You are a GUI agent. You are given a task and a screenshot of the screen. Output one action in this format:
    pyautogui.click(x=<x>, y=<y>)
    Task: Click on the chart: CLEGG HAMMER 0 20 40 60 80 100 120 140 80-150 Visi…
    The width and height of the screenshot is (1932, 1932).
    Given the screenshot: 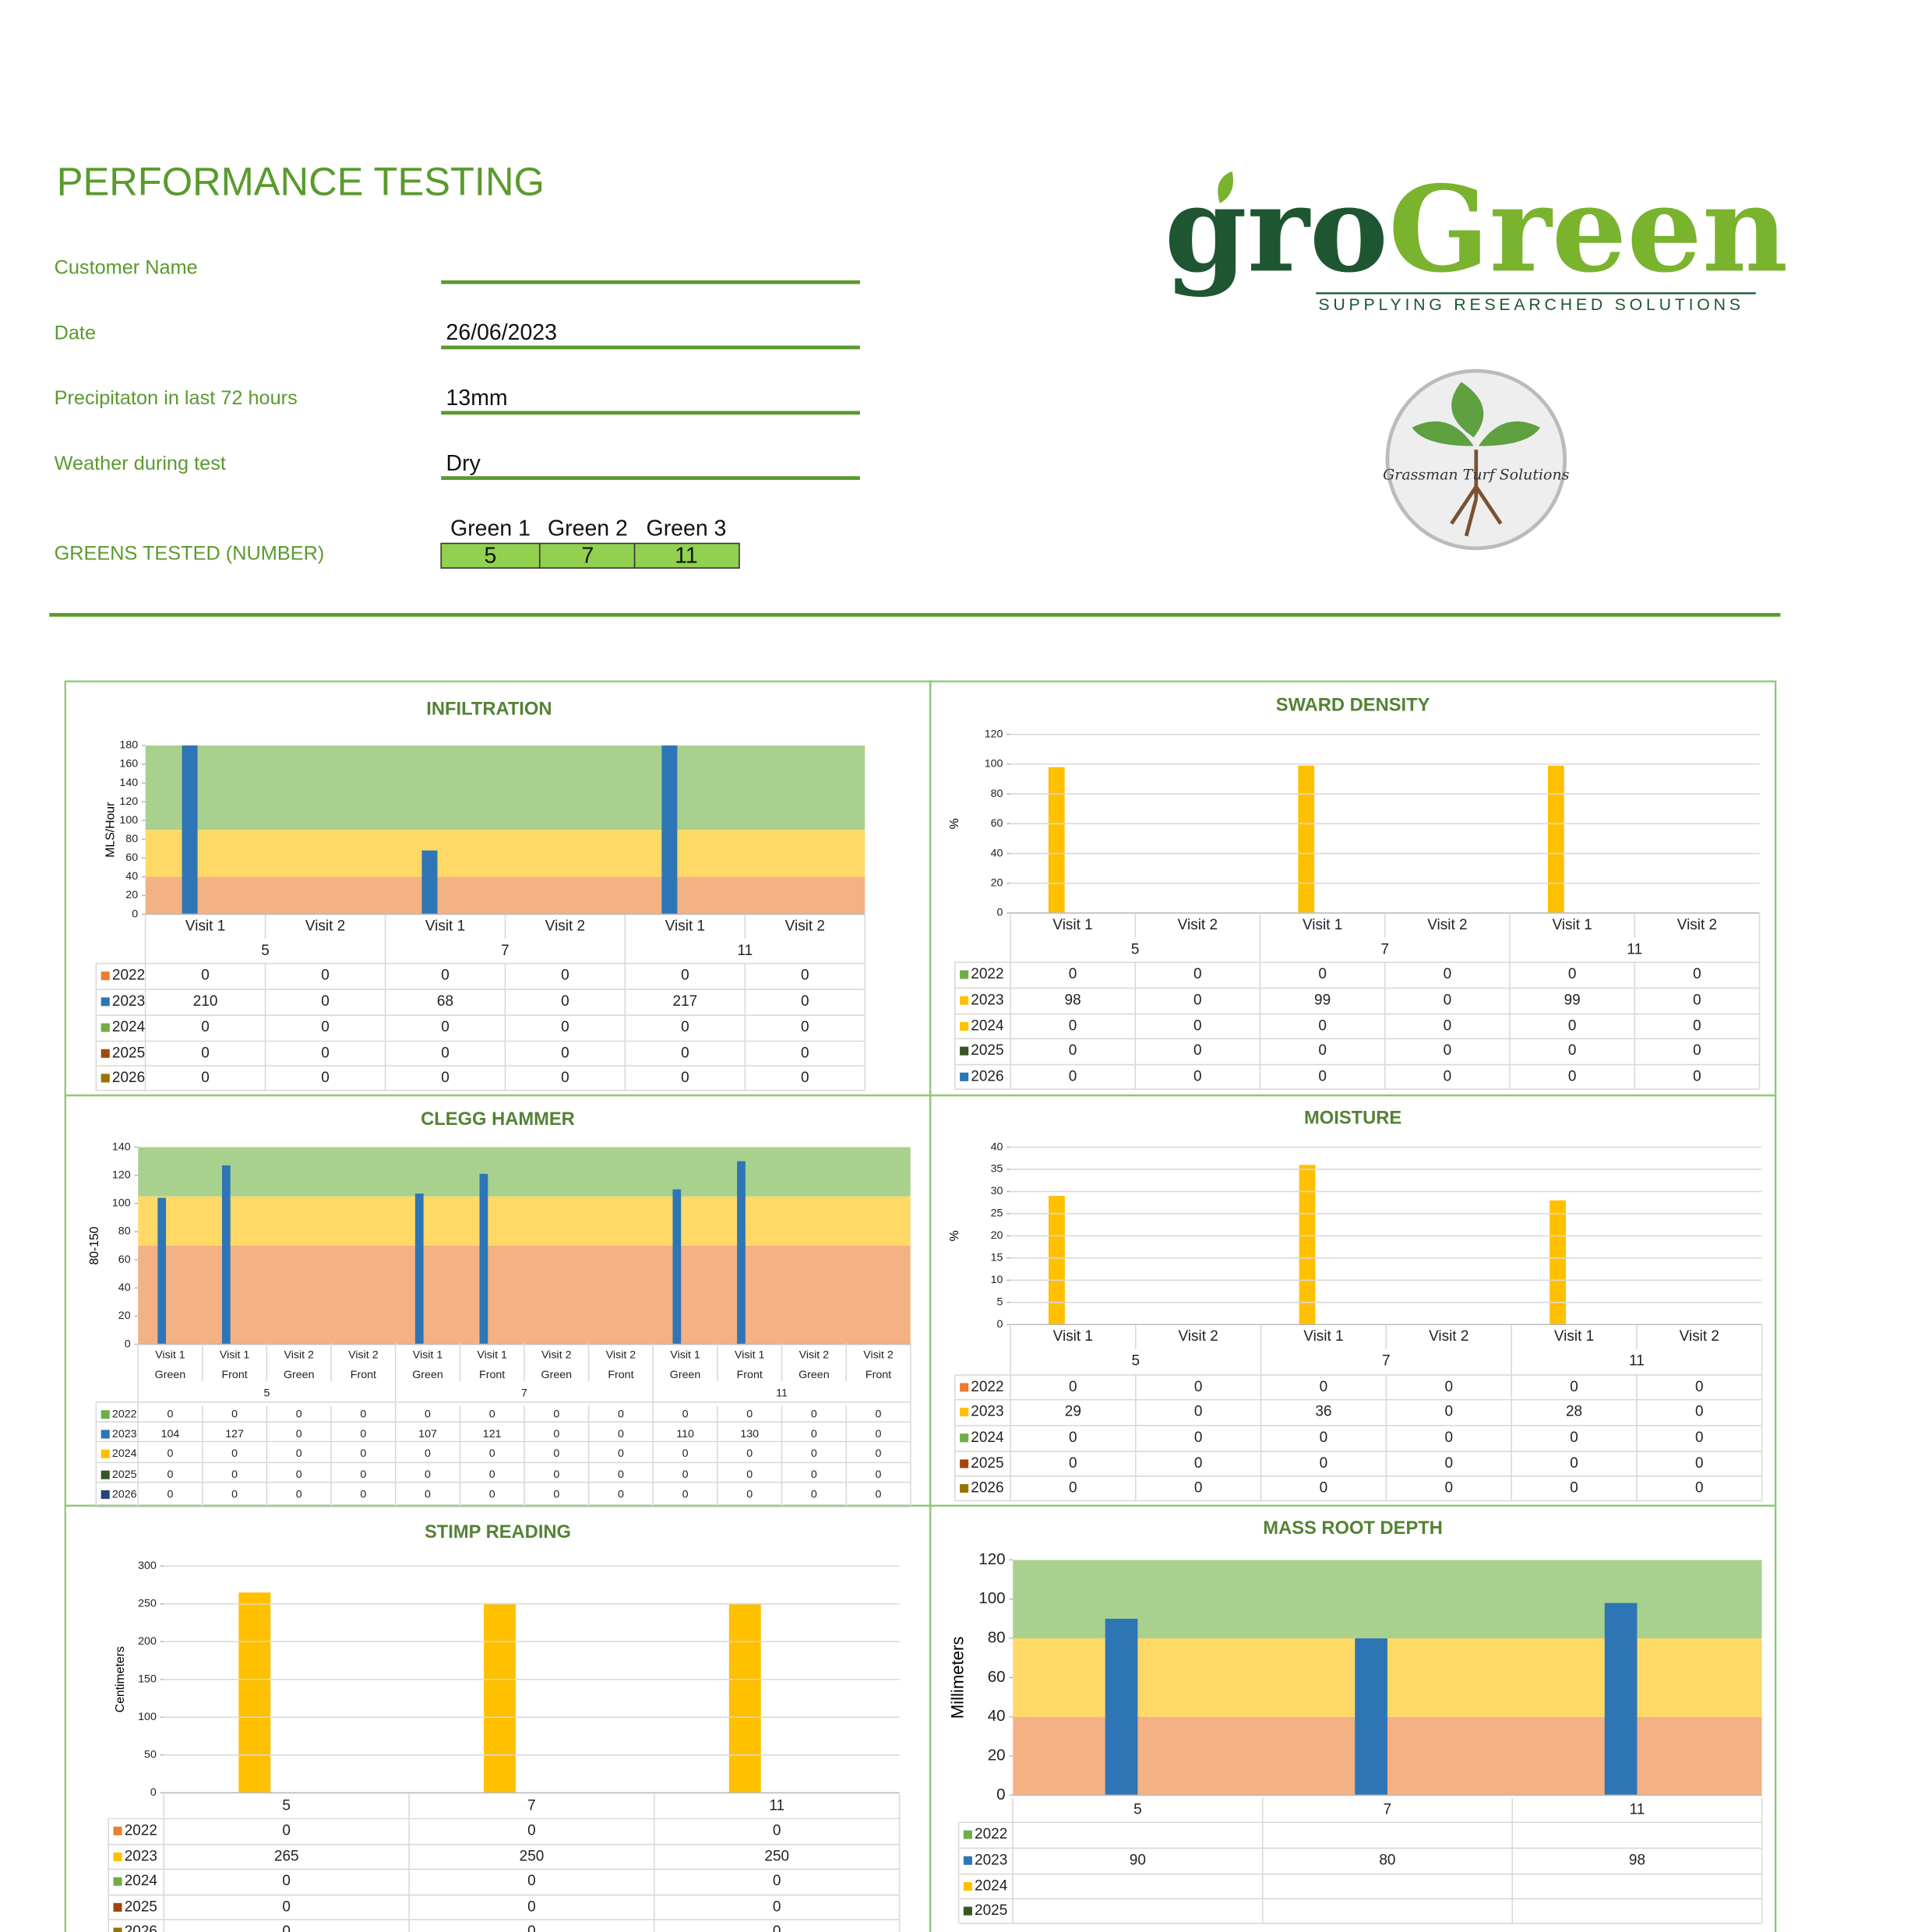 What is the action you would take?
    pyautogui.click(x=500, y=1308)
    